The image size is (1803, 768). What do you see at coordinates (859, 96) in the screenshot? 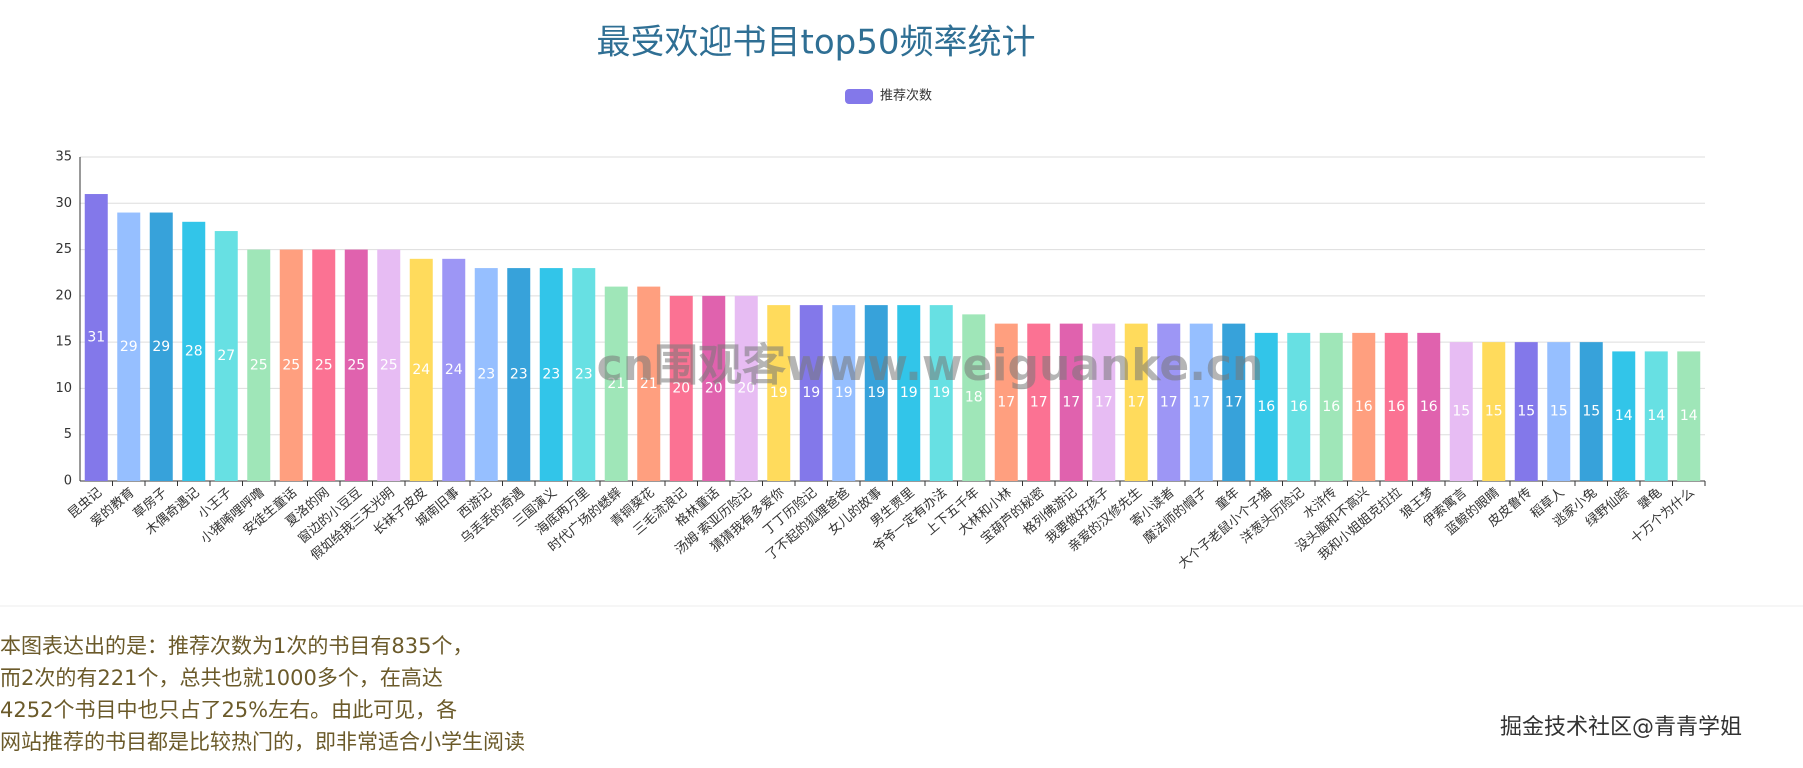
I see `legend-swatch` at bounding box center [859, 96].